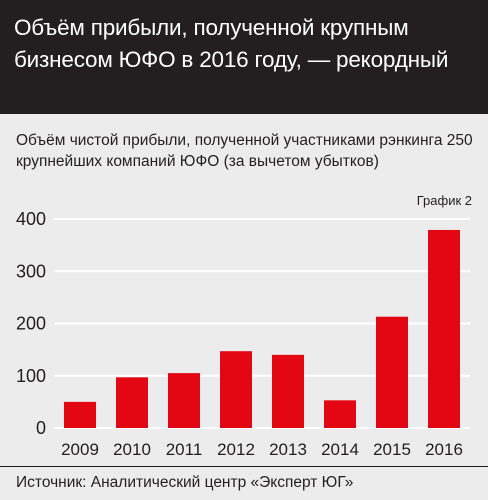 This screenshot has height=500, width=488. Describe the element at coordinates (184, 400) in the screenshot. I see `bar-2011` at that location.